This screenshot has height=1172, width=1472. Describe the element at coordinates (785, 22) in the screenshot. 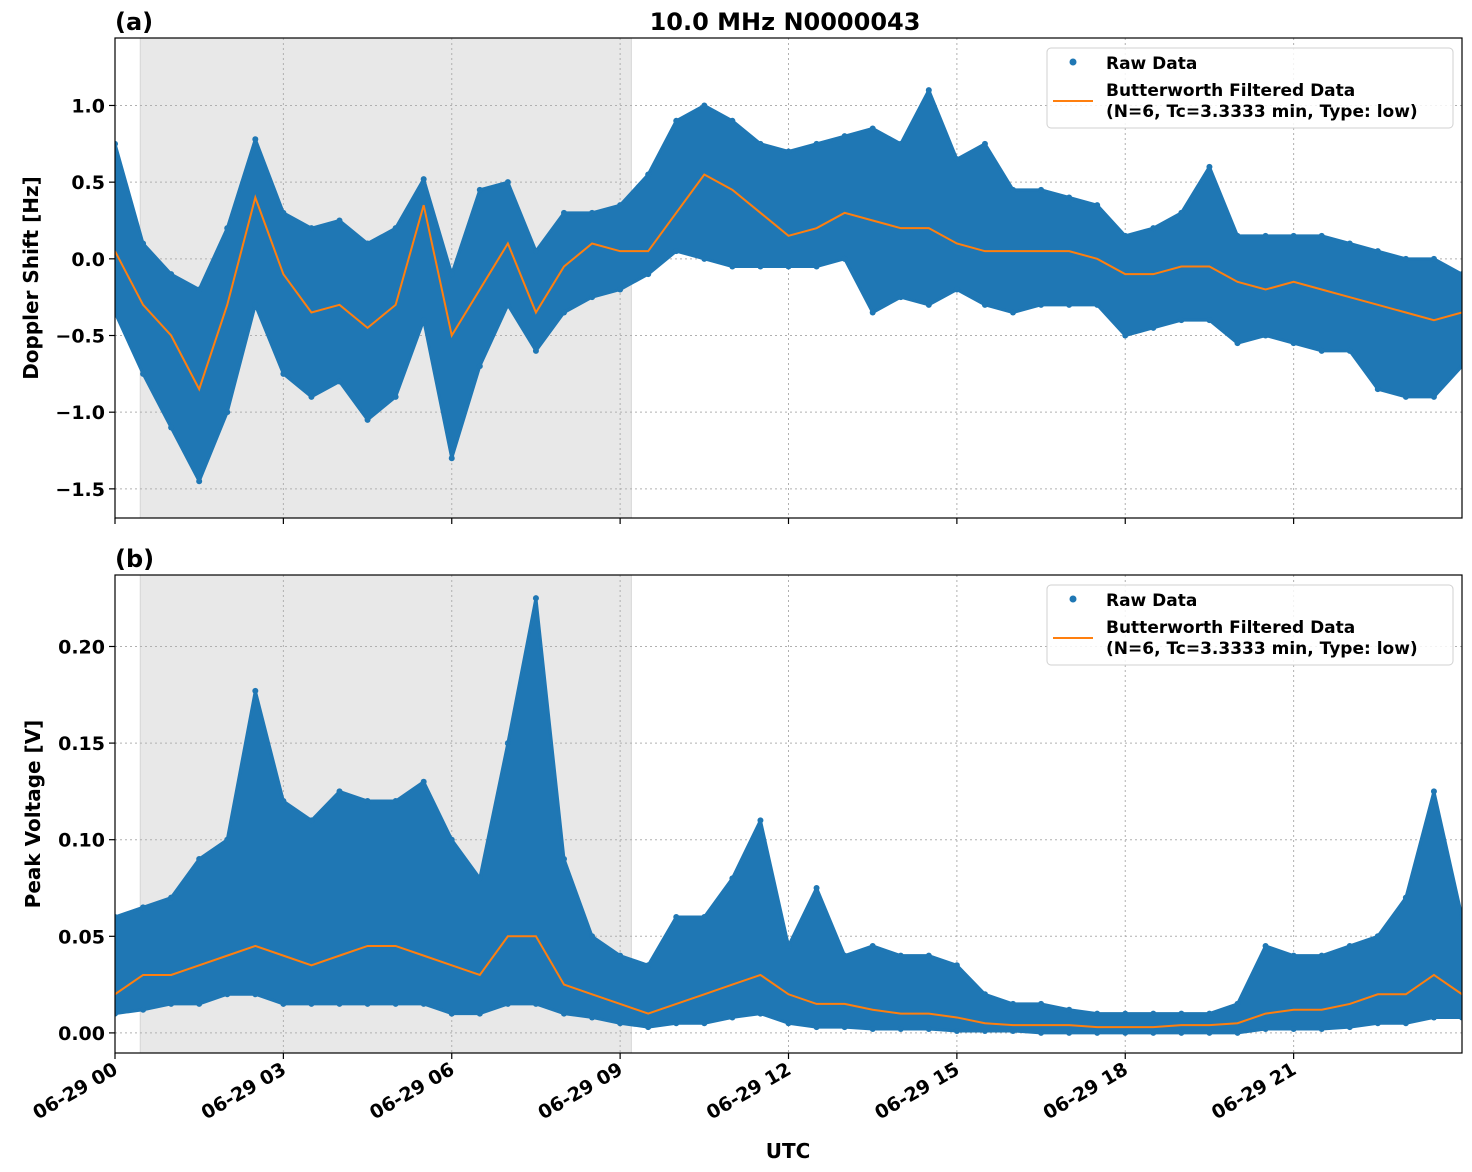

I see `figure-title: 10.0 MHz N0000043` at that location.